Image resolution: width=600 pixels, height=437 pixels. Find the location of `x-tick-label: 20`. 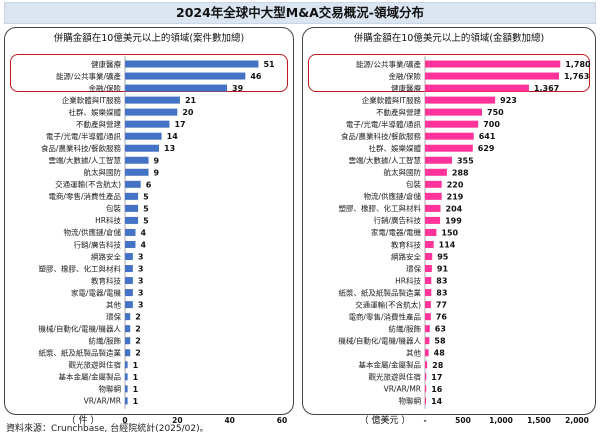

x-tick-label: 20 is located at coordinates (177, 420).